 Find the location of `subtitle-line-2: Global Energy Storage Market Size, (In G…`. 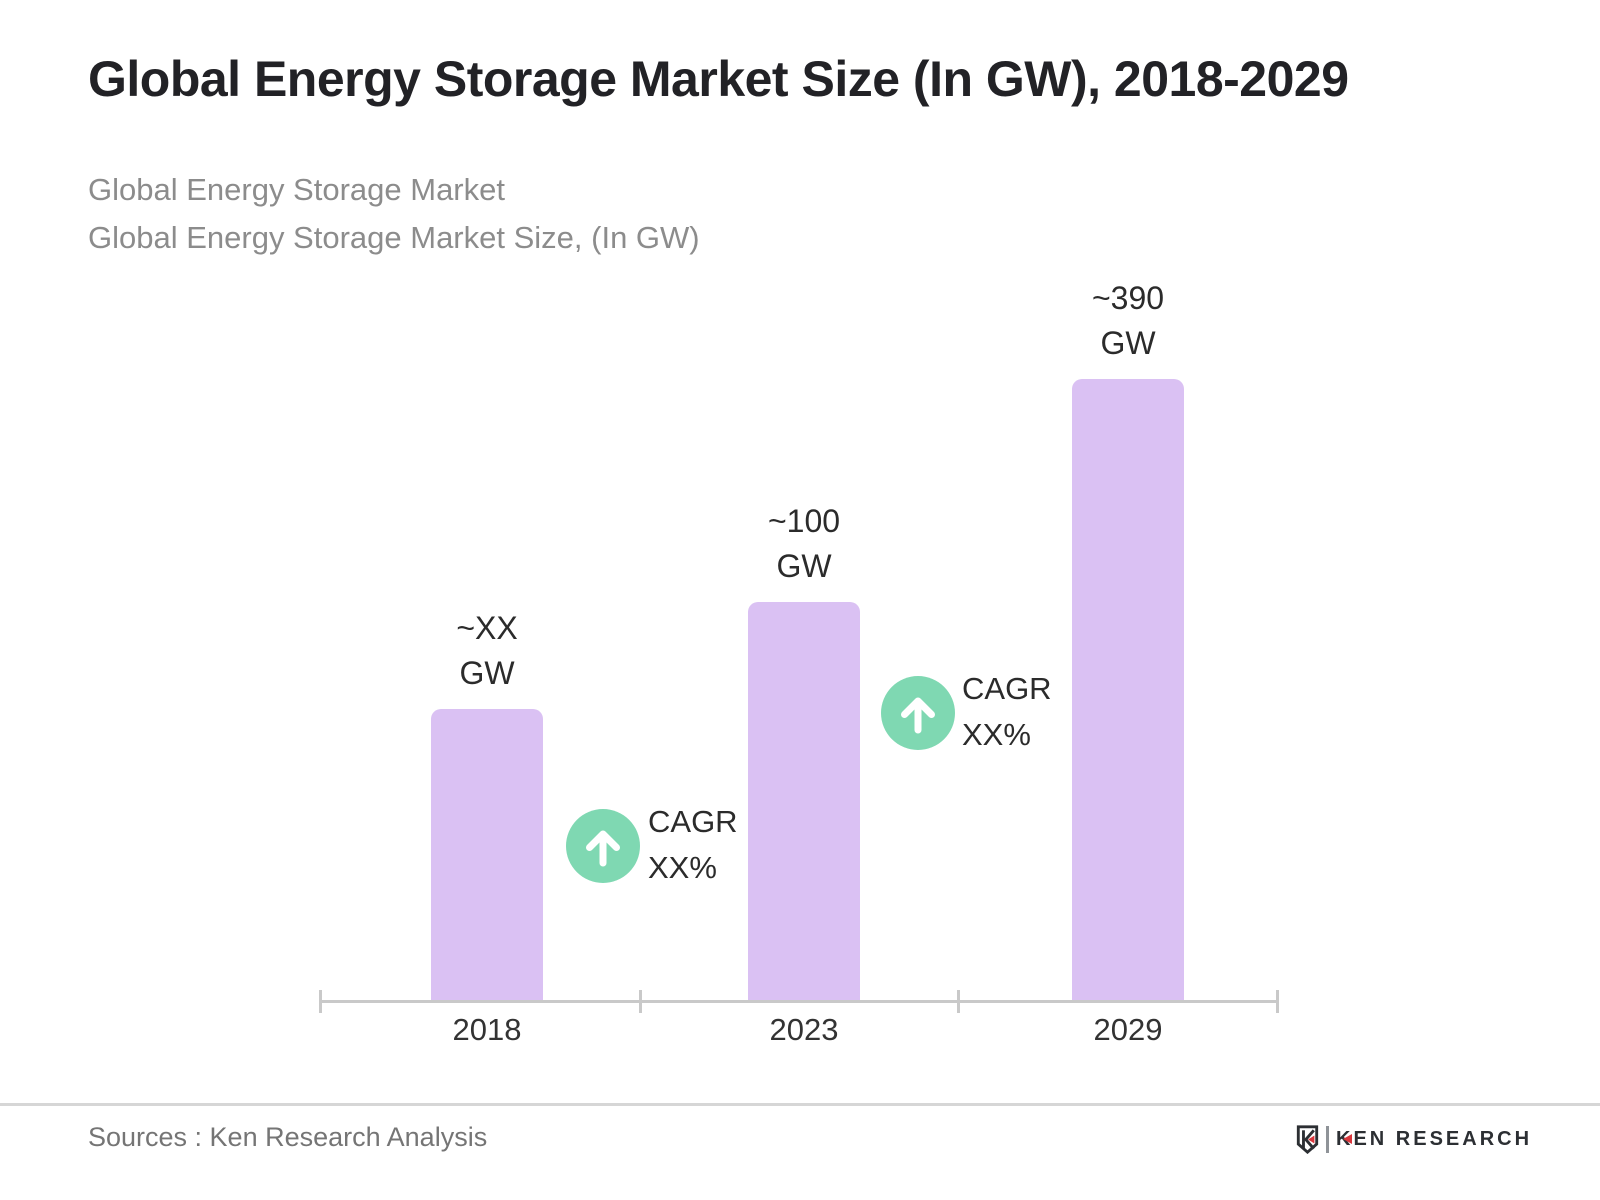

subtitle-line-2: Global Energy Storage Market Size, (In G… is located at coordinates (394, 237).